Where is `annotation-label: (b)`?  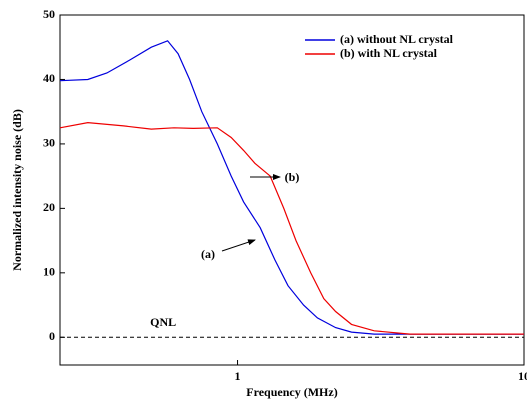
annotation-label: (b) is located at coordinates (292, 177).